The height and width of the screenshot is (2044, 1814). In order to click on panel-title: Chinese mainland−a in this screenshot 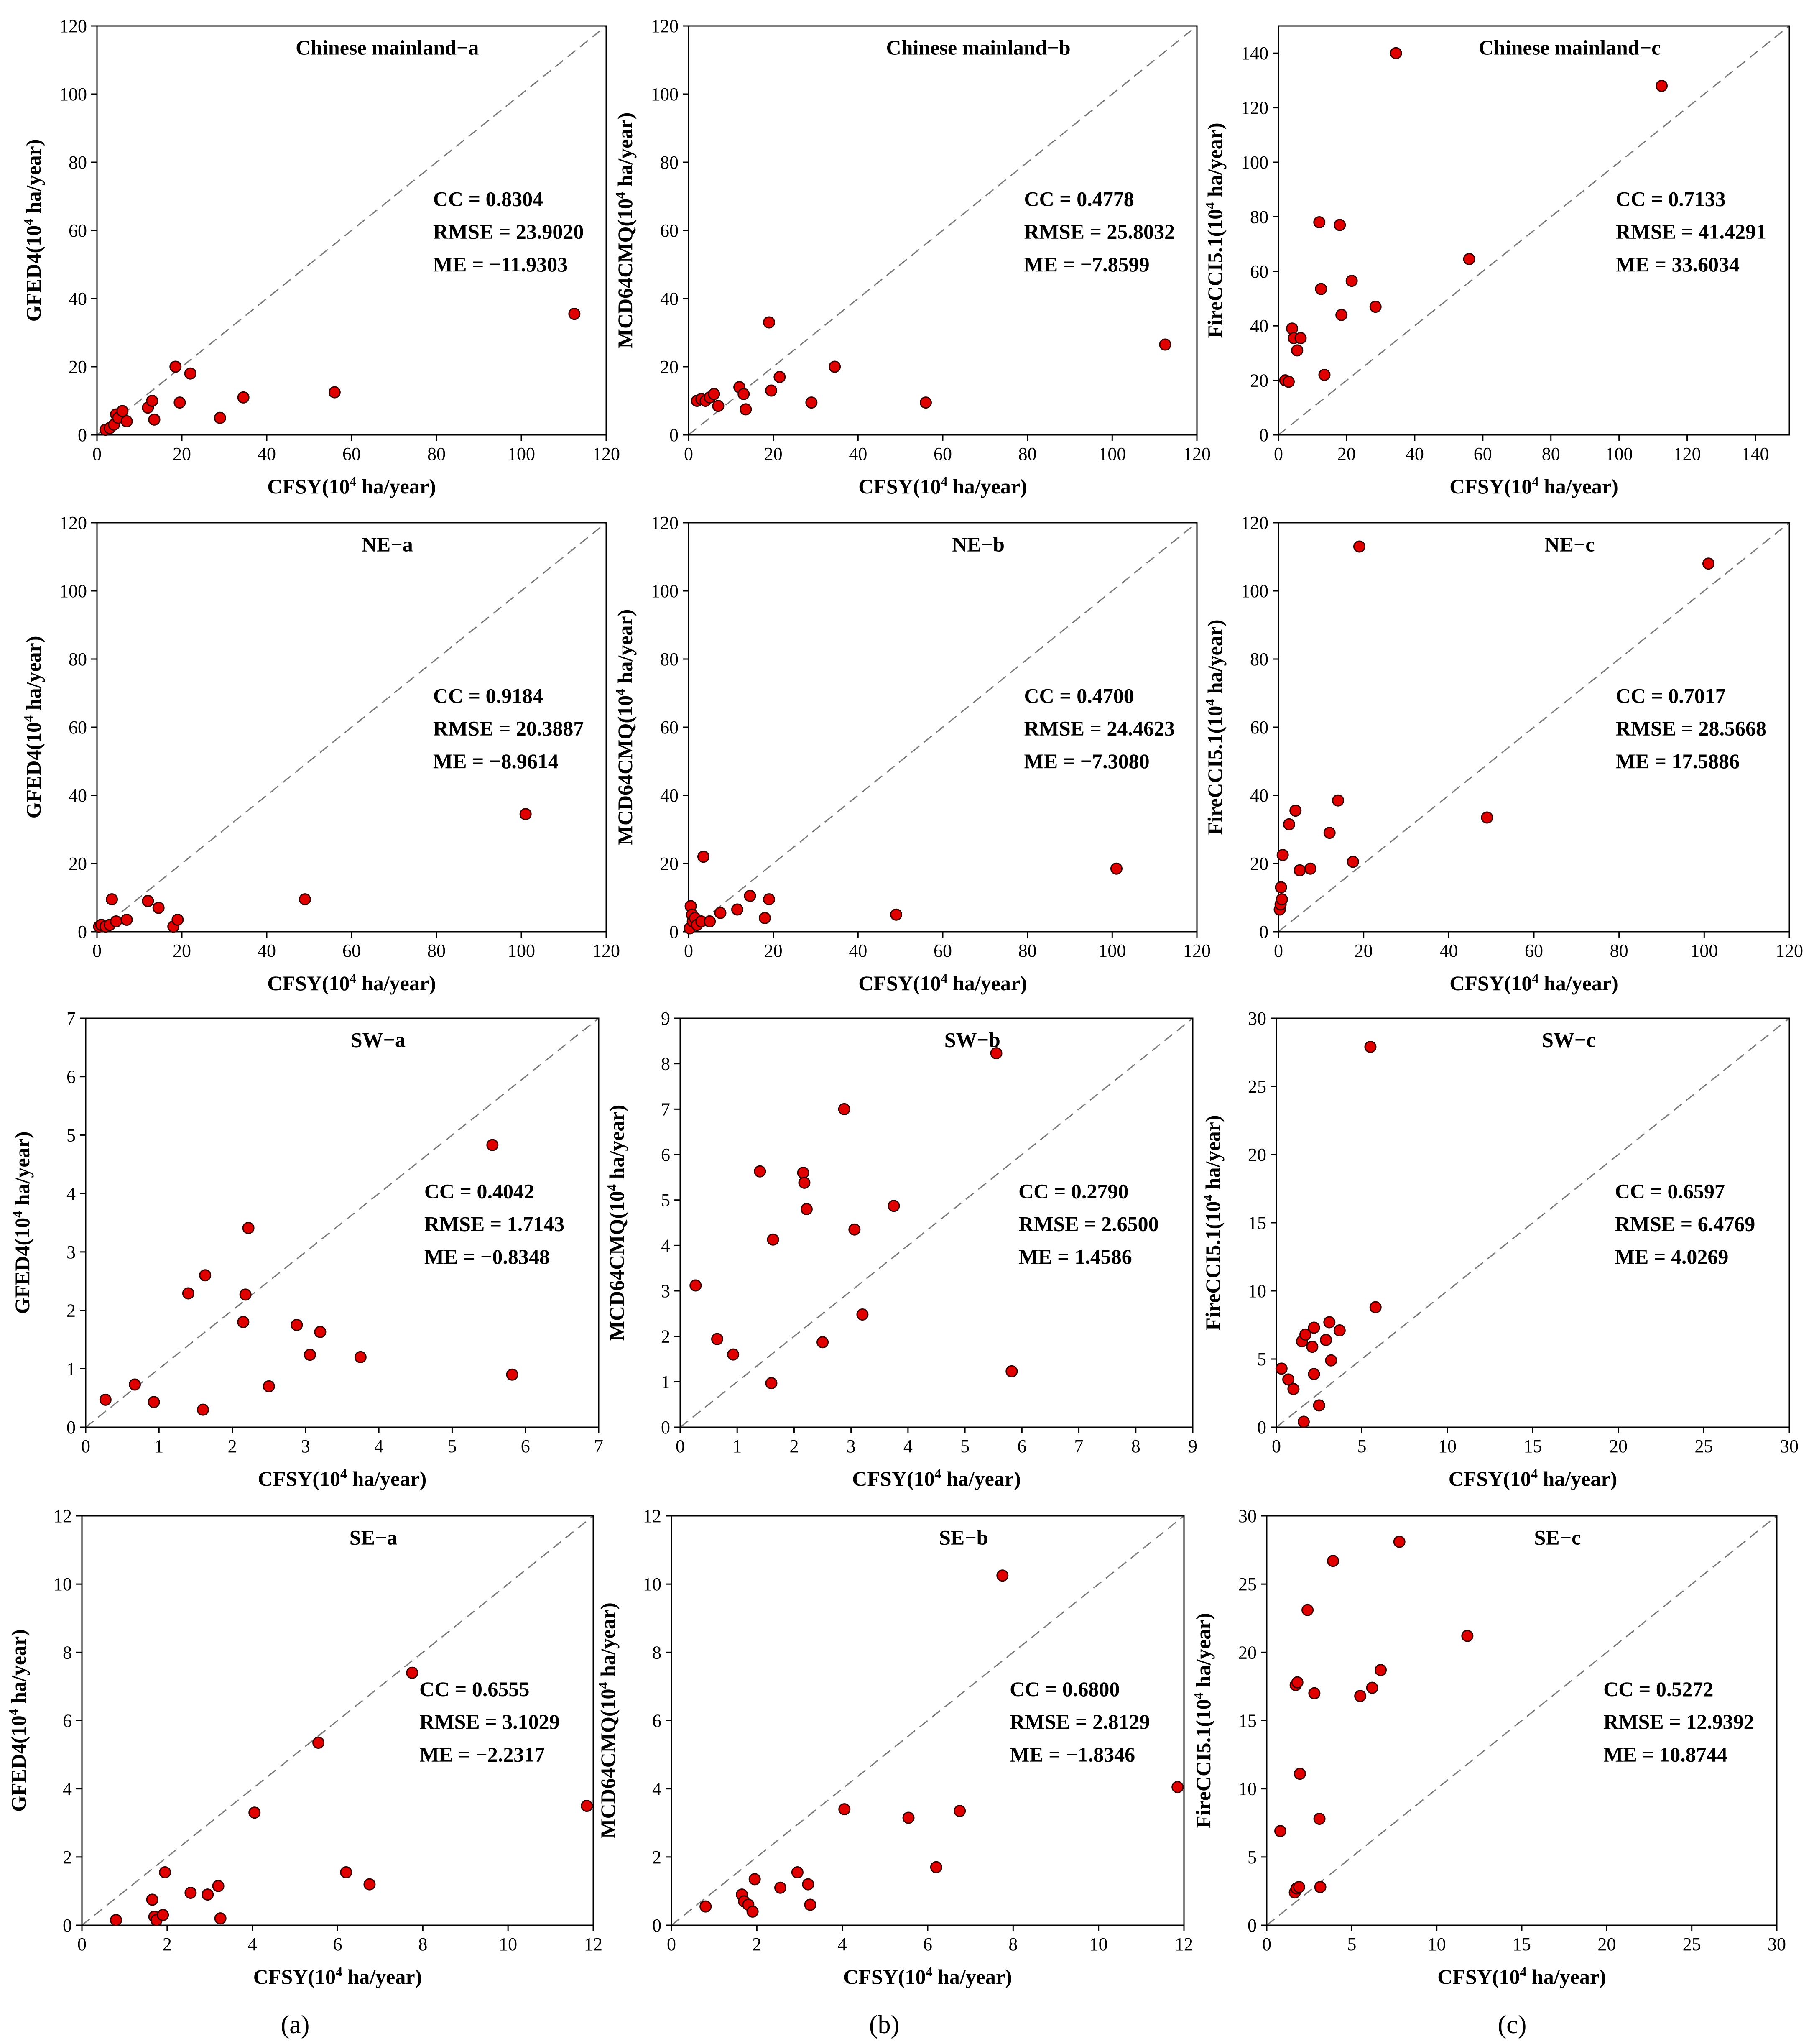, I will do `click(388, 47)`.